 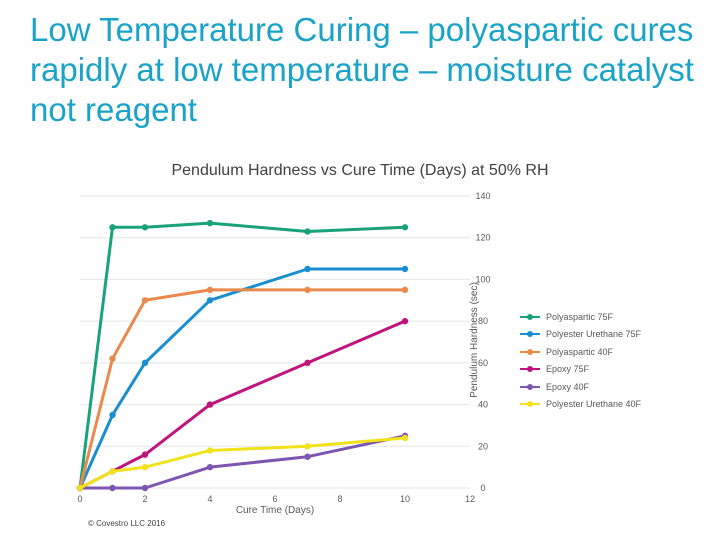 I want to click on x-tick-label: 6, so click(x=274, y=499).